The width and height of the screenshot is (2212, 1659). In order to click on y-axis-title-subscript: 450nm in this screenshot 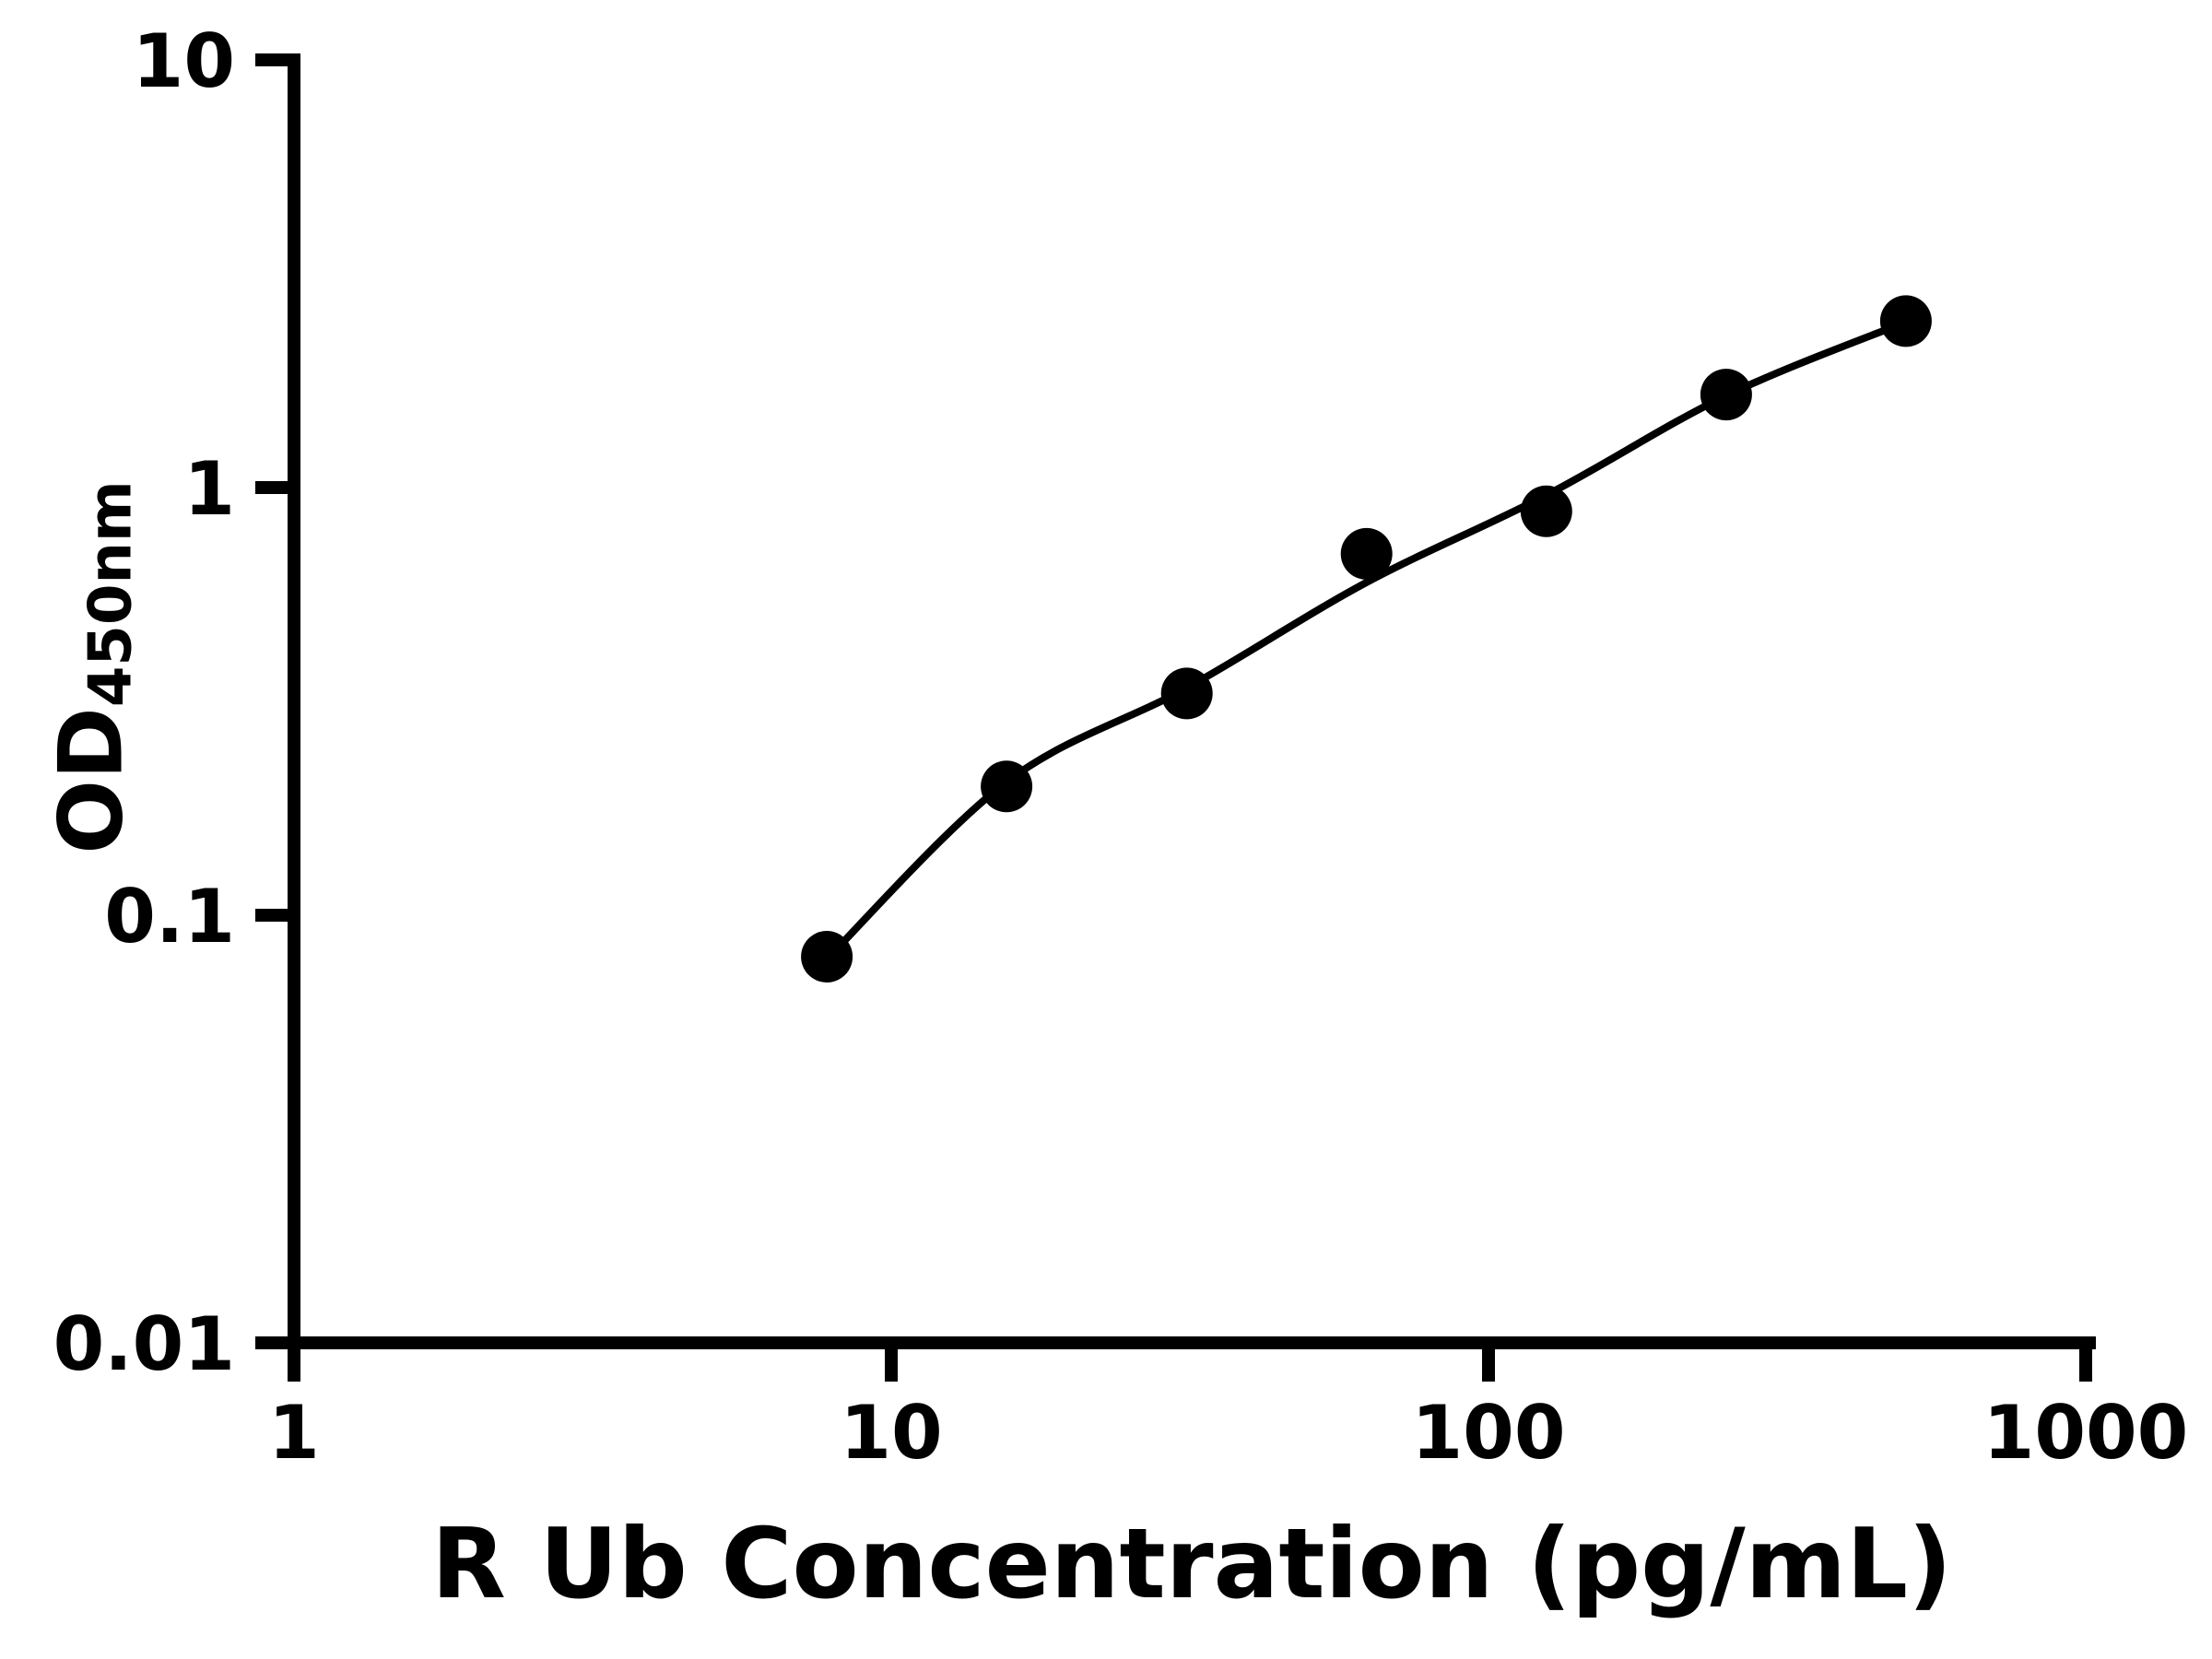, I will do `click(111, 594)`.